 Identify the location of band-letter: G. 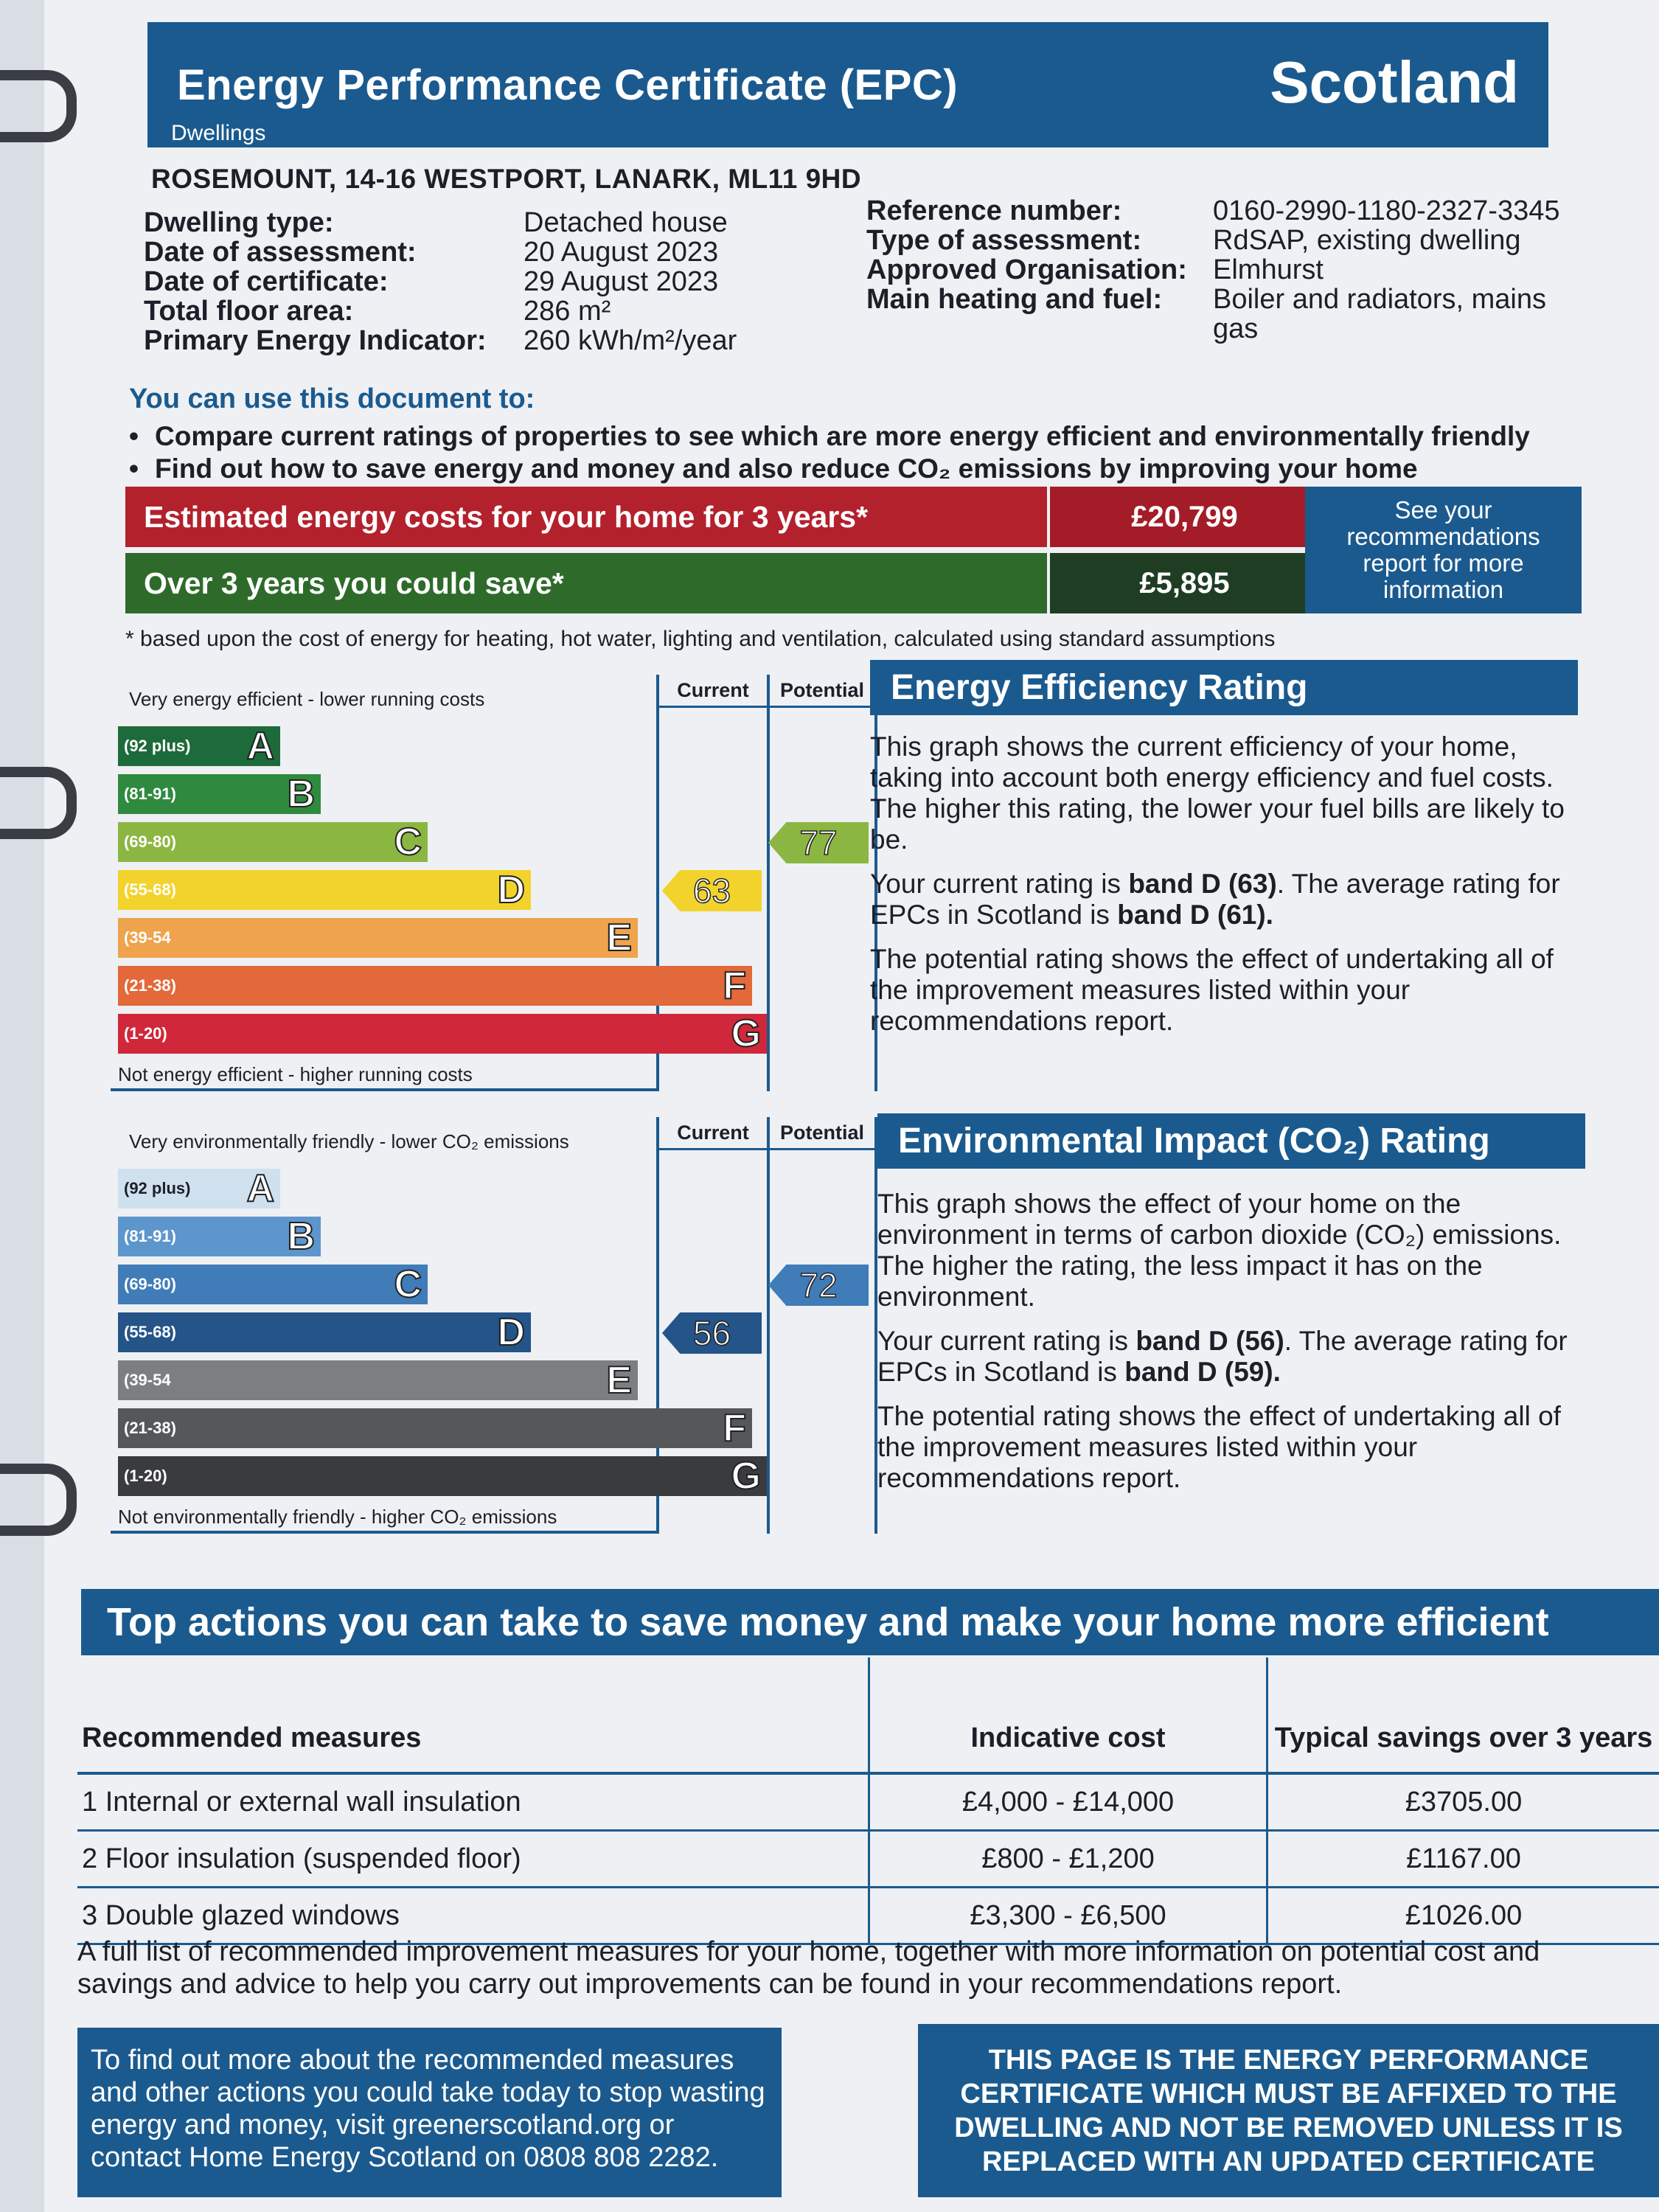
(746, 1034).